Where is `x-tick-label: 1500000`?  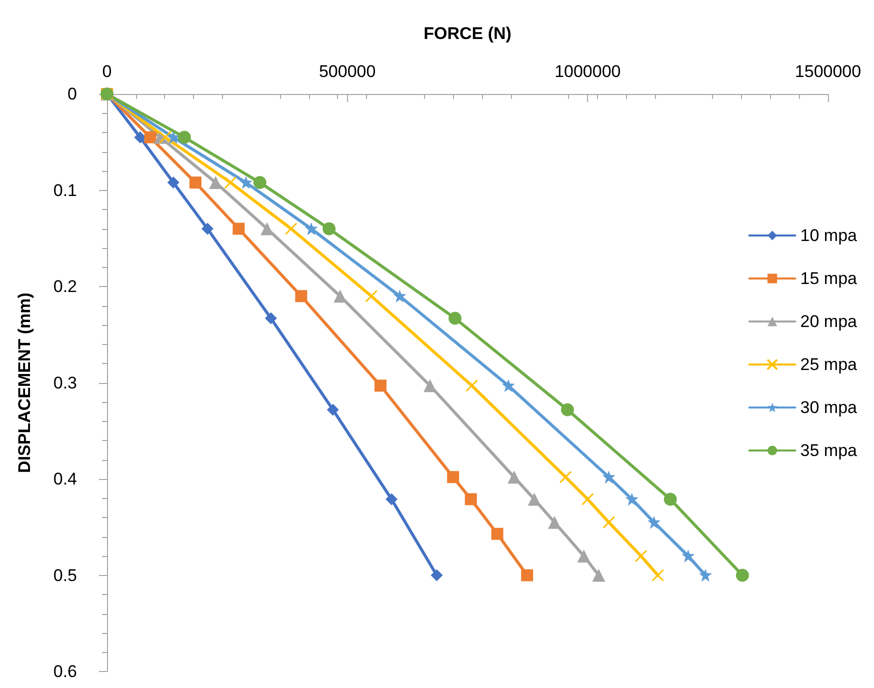
x-tick-label: 1500000 is located at coordinates (828, 71).